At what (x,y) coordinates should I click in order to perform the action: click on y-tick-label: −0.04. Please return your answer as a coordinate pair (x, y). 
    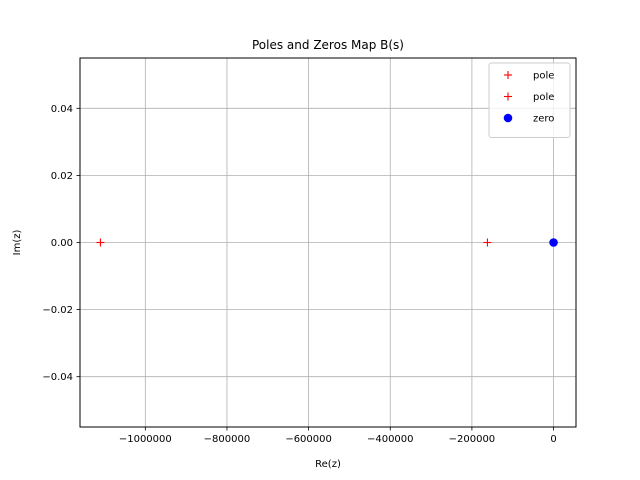
    Looking at the image, I should click on (57, 377).